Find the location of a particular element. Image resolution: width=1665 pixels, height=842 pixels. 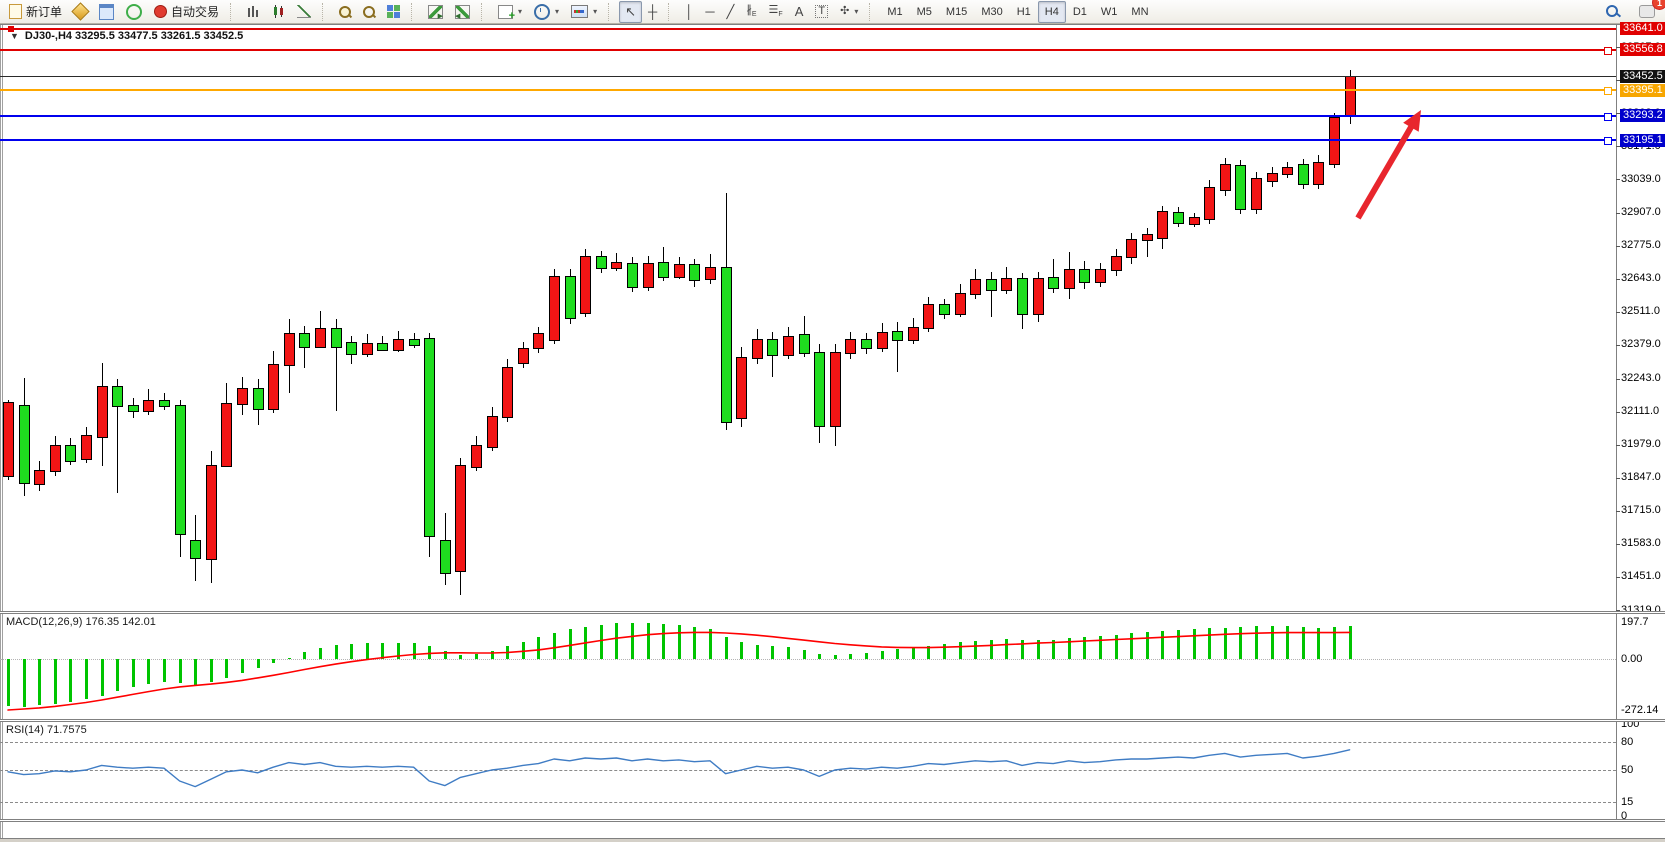

price-tick-label: 32775.0 is located at coordinates (1641, 245).